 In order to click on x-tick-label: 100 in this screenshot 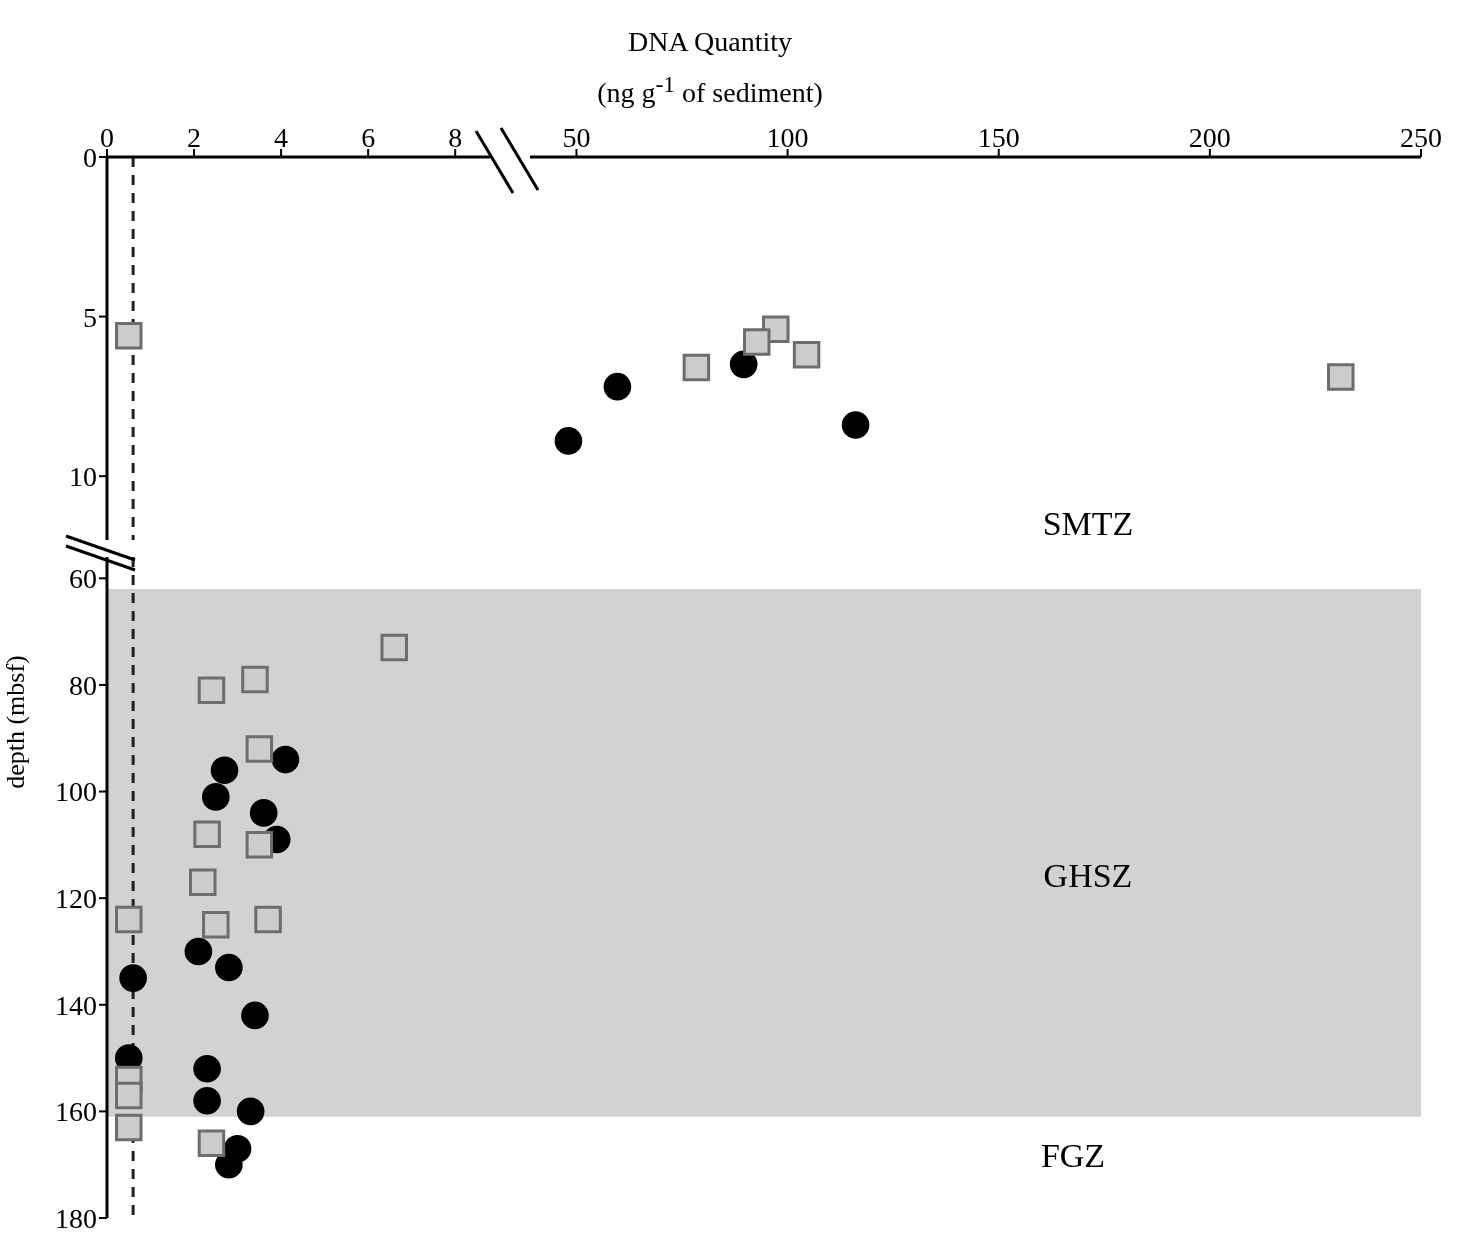, I will do `click(787, 137)`.